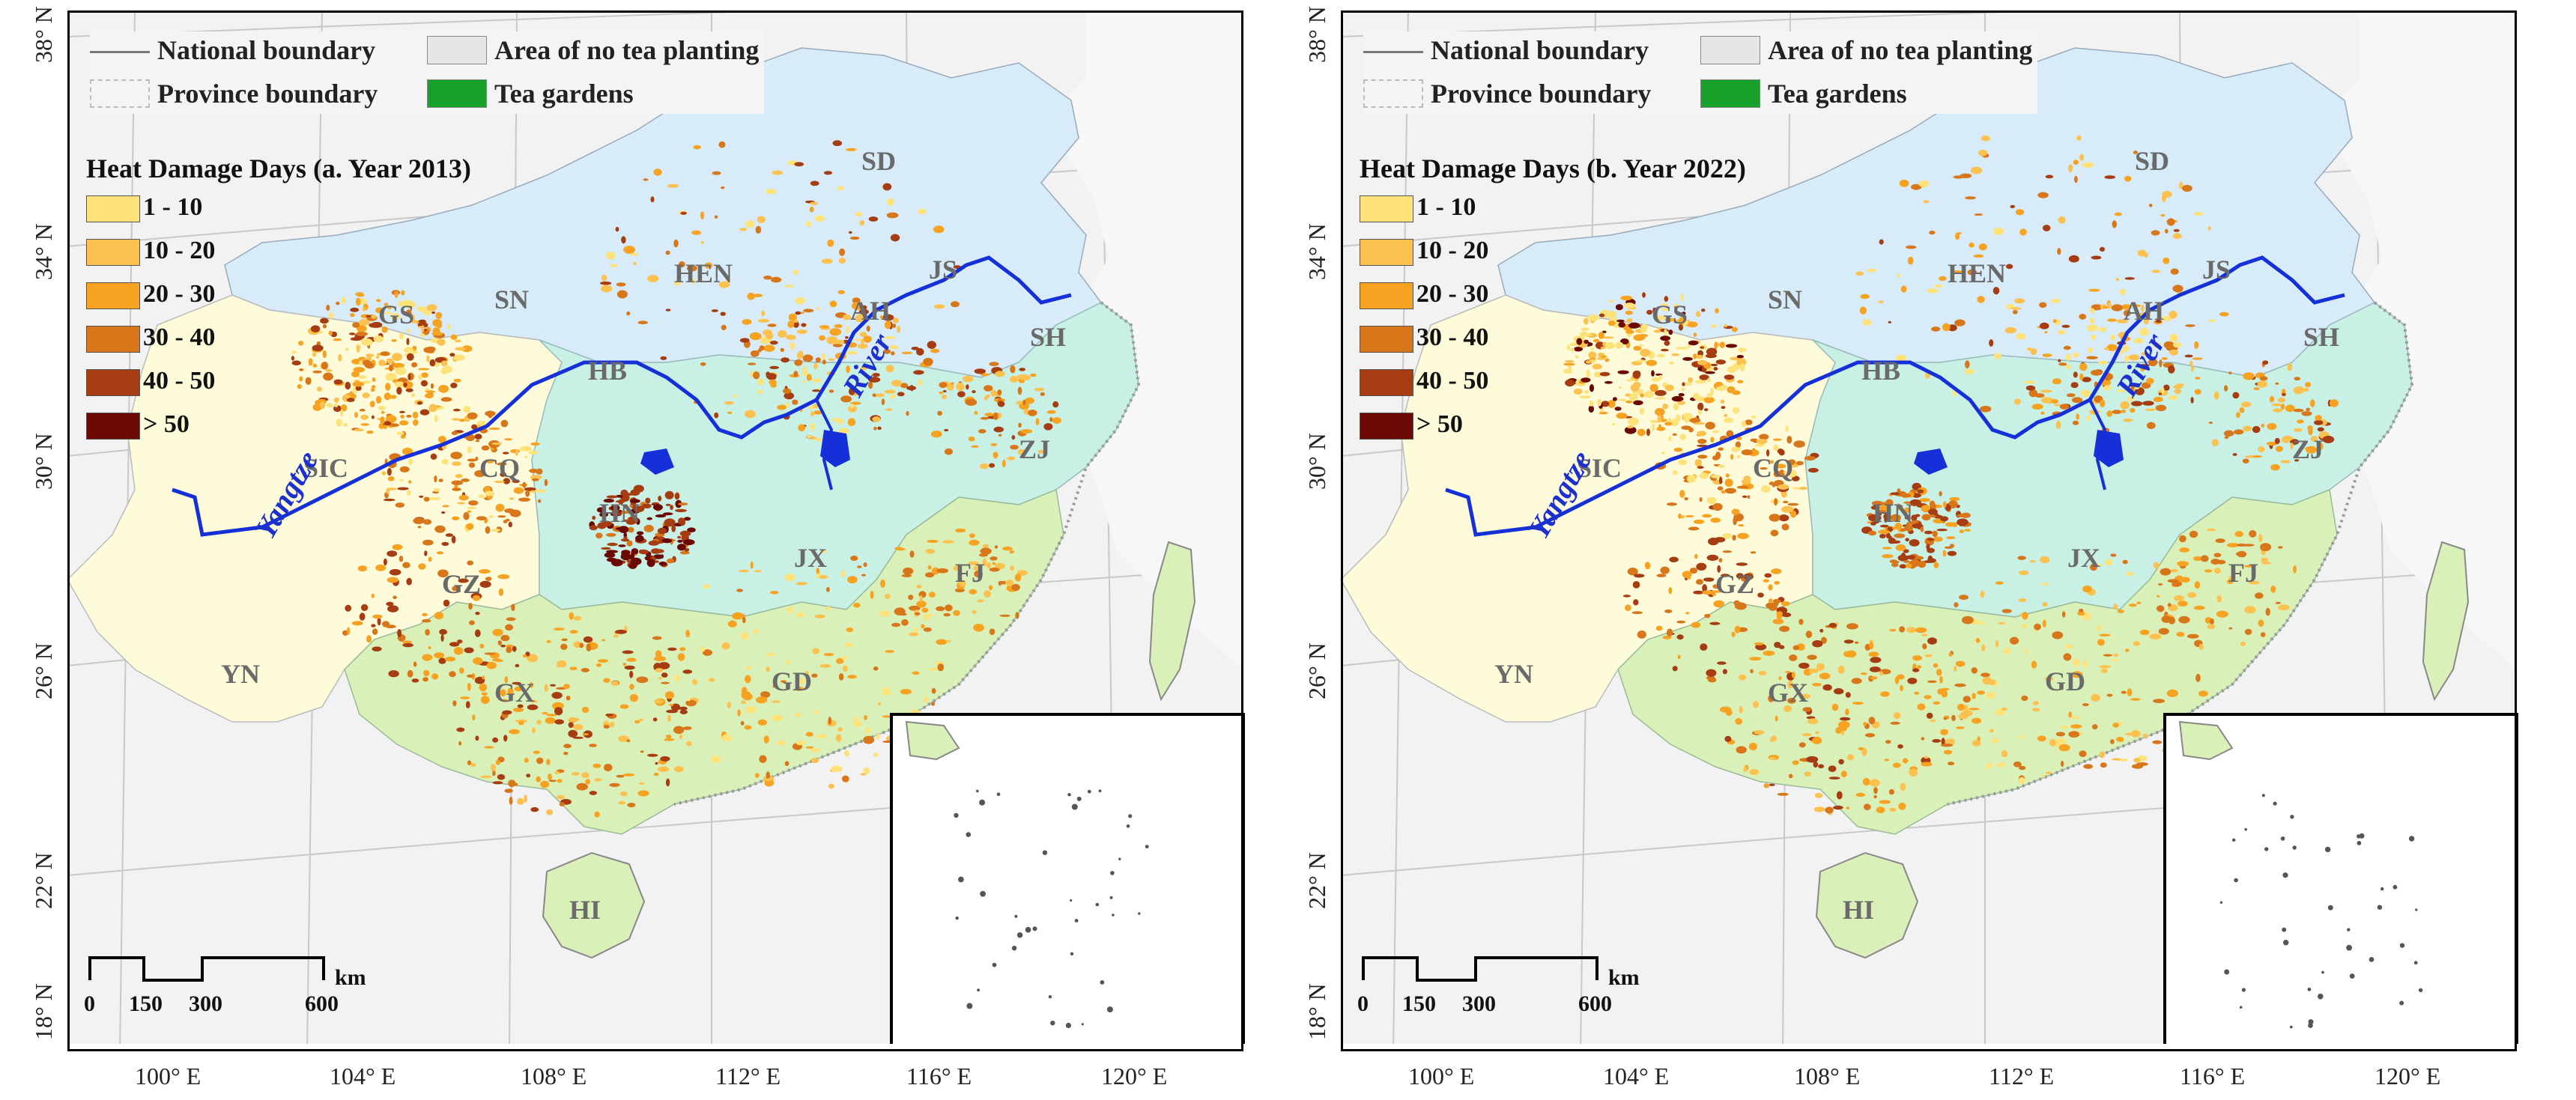 Image resolution: width=2576 pixels, height=1100 pixels. I want to click on legend-no-tea: Area of no tea planting, so click(1901, 50).